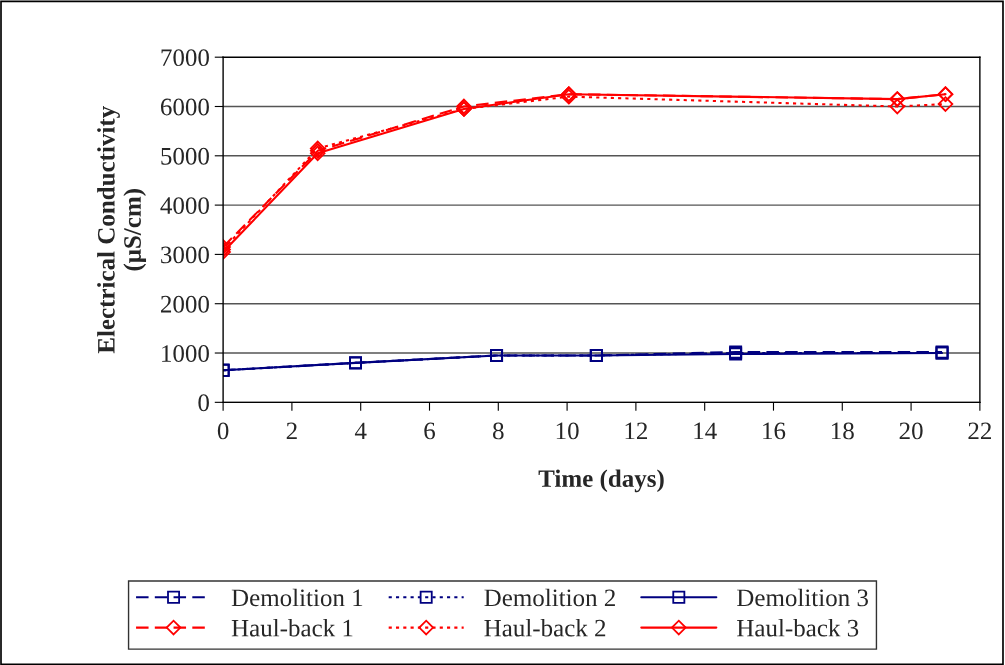  I want to click on x-tick-label: 4, so click(360, 431).